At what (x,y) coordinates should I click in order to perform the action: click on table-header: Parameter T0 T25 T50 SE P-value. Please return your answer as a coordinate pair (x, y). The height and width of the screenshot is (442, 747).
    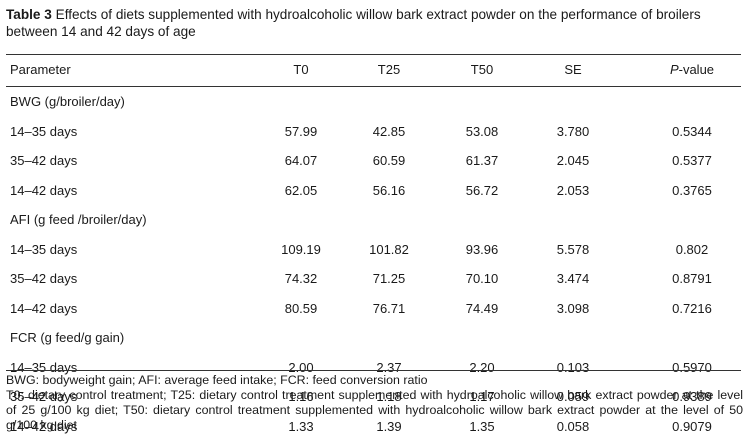
    Looking at the image, I should click on (373, 70).